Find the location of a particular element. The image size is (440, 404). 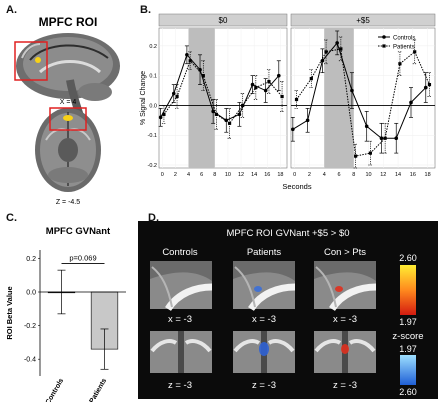

b-legend-marker-patients is located at coordinates (384, 46).